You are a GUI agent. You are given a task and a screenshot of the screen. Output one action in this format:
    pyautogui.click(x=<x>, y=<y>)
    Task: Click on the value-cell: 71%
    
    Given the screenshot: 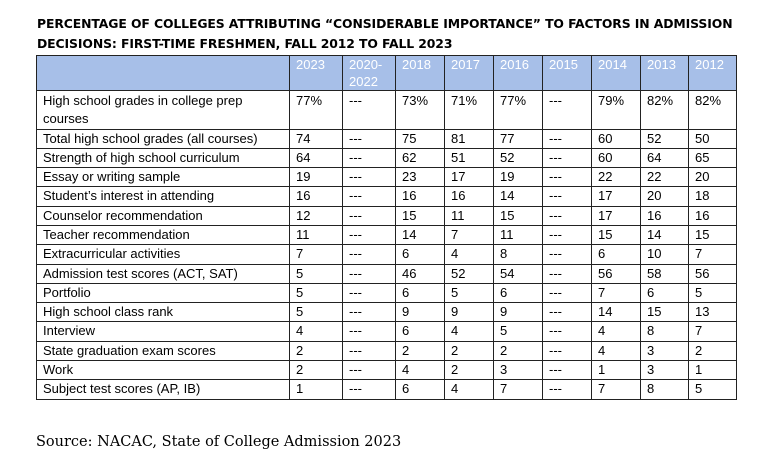 What is the action you would take?
    pyautogui.click(x=469, y=110)
    